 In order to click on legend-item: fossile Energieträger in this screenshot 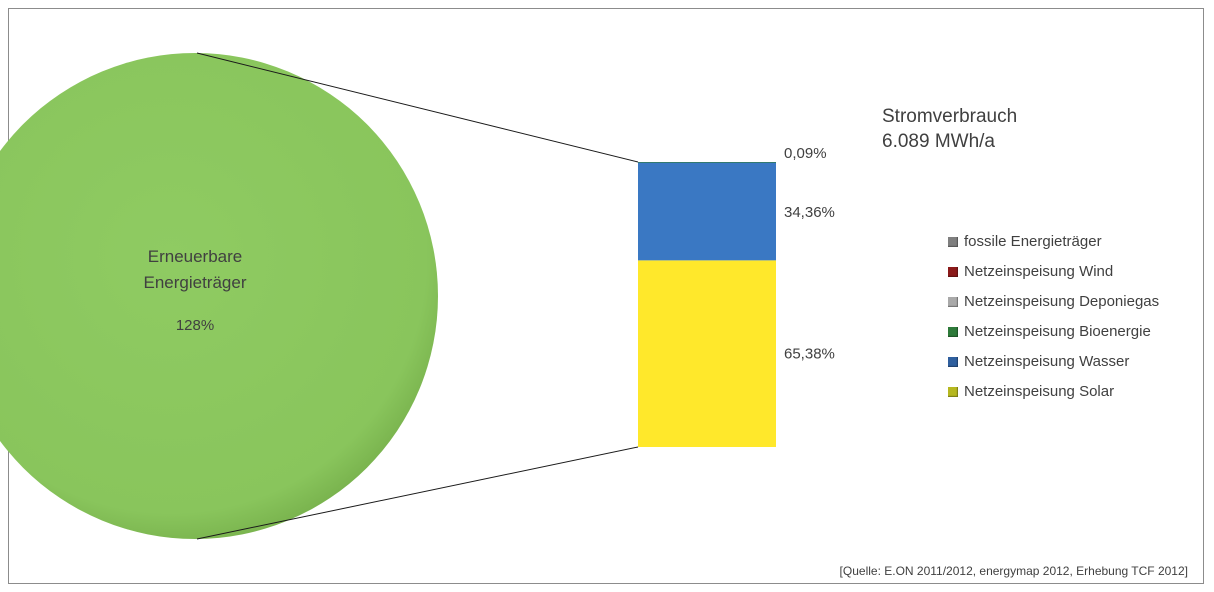, I will do `click(1053, 247)`.